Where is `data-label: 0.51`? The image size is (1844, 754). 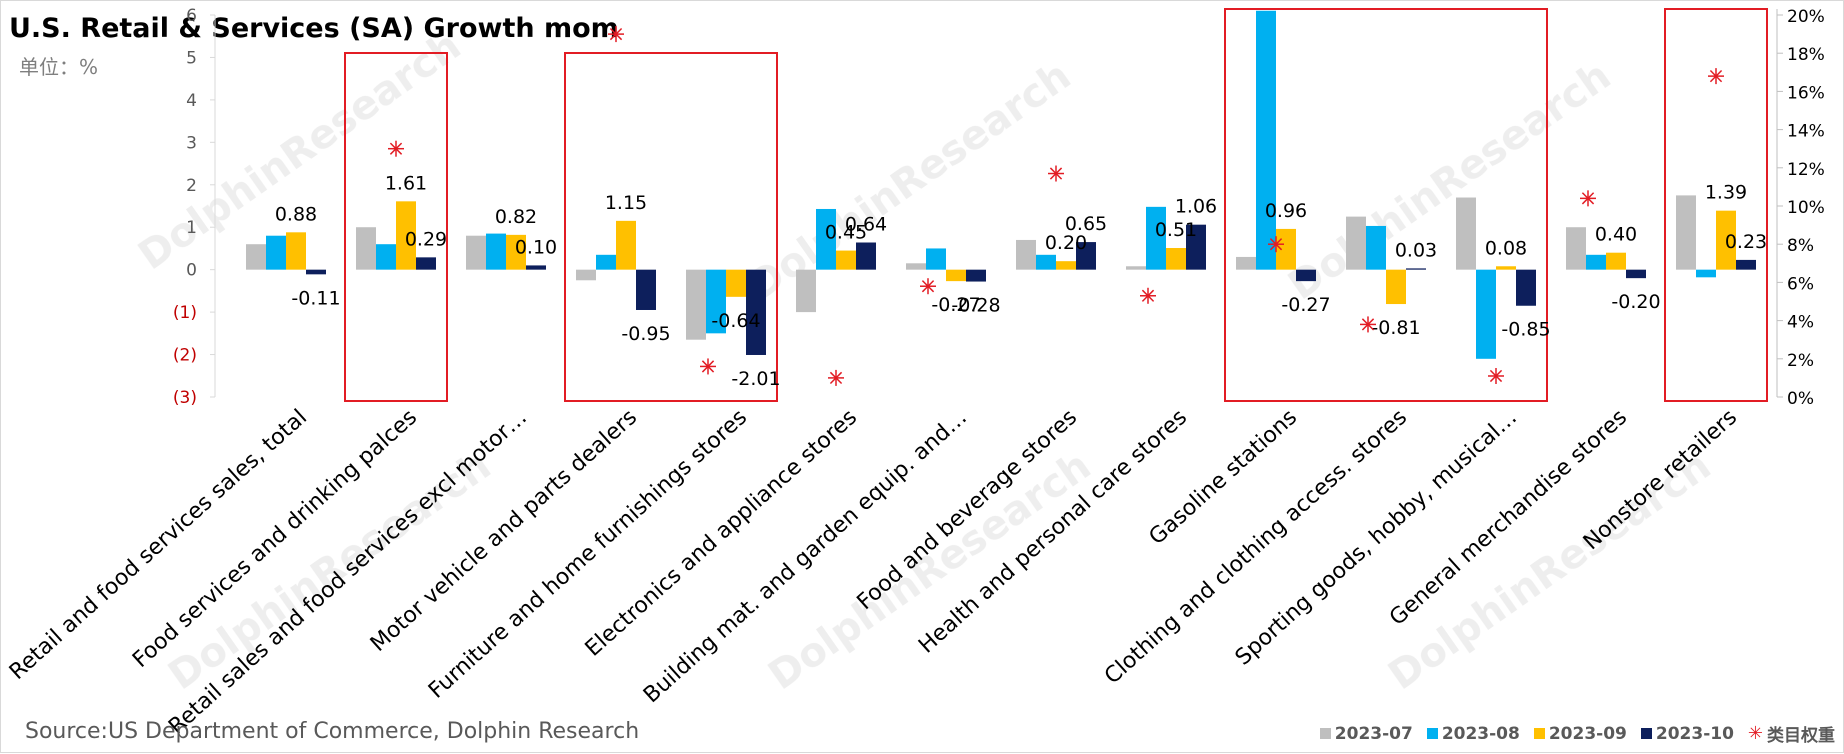 data-label: 0.51 is located at coordinates (1176, 230).